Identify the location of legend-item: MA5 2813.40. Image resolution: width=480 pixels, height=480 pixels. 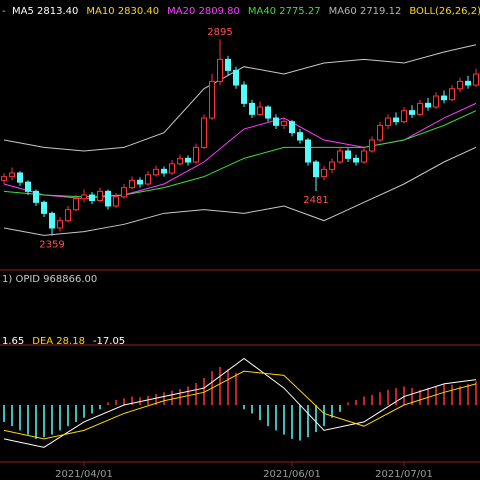
(45, 11).